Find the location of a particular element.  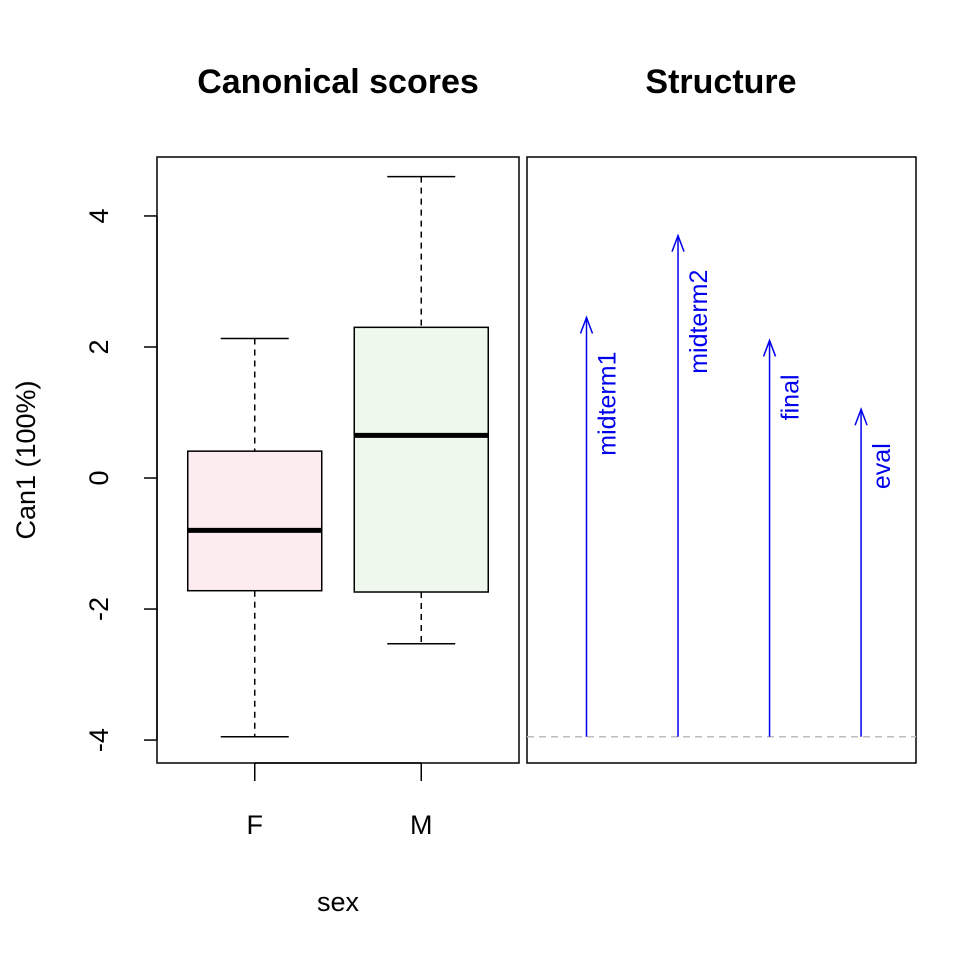

y-tick-label: 4 is located at coordinates (99, 215).